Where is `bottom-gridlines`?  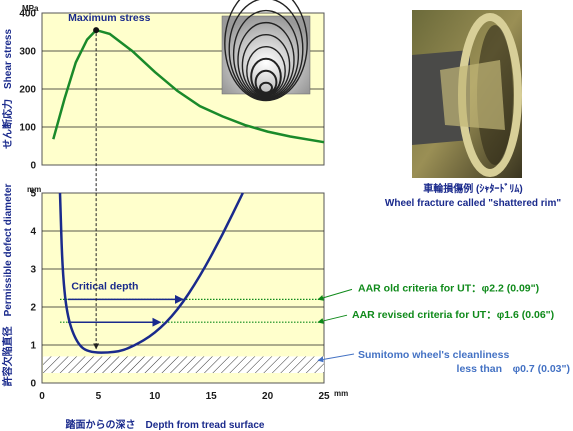
bottom-gridlines is located at coordinates (183, 288).